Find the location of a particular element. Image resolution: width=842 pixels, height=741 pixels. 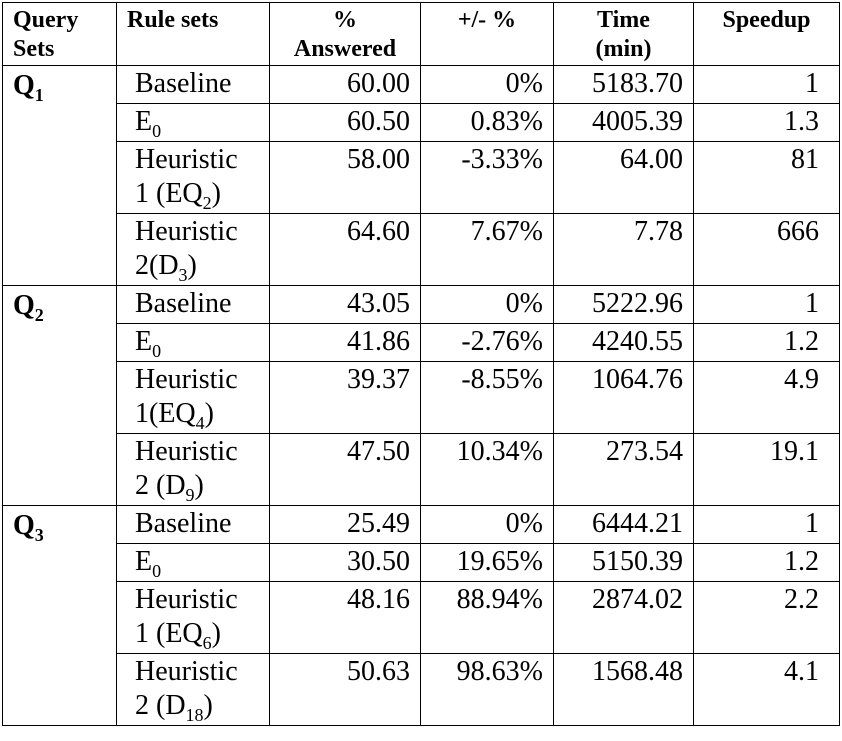

plus-minus-cell: 88.94% is located at coordinates (487, 617).